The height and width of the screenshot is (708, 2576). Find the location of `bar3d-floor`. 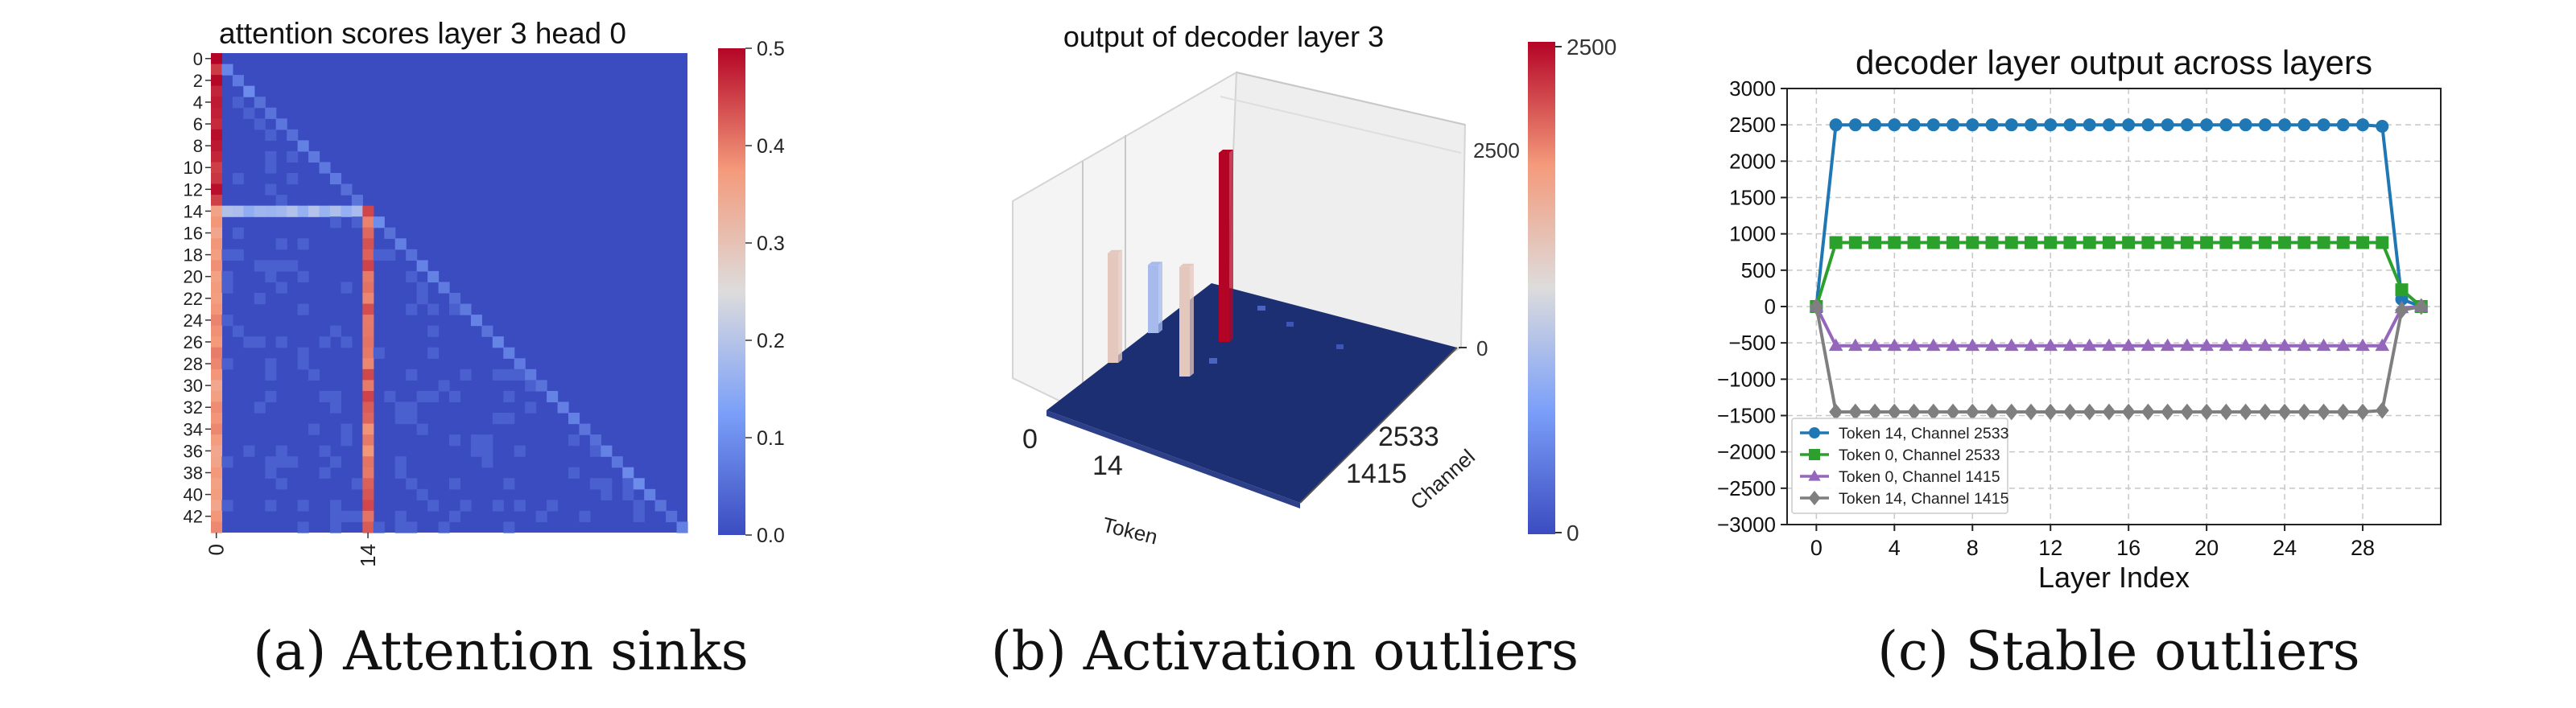

bar3d-floor is located at coordinates (1251, 393).